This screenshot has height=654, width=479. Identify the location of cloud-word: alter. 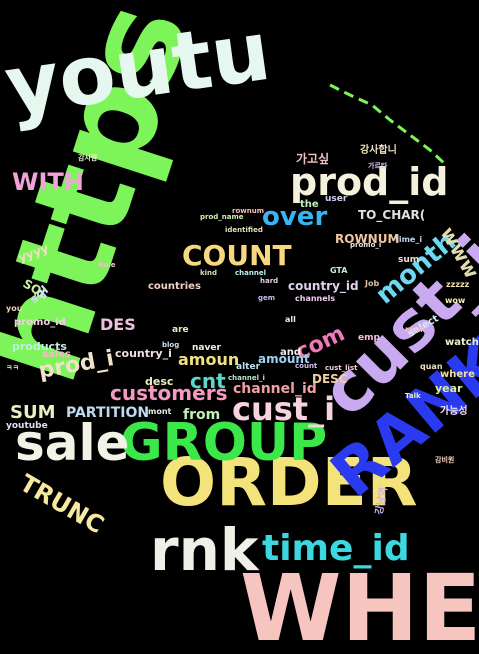
(248, 367).